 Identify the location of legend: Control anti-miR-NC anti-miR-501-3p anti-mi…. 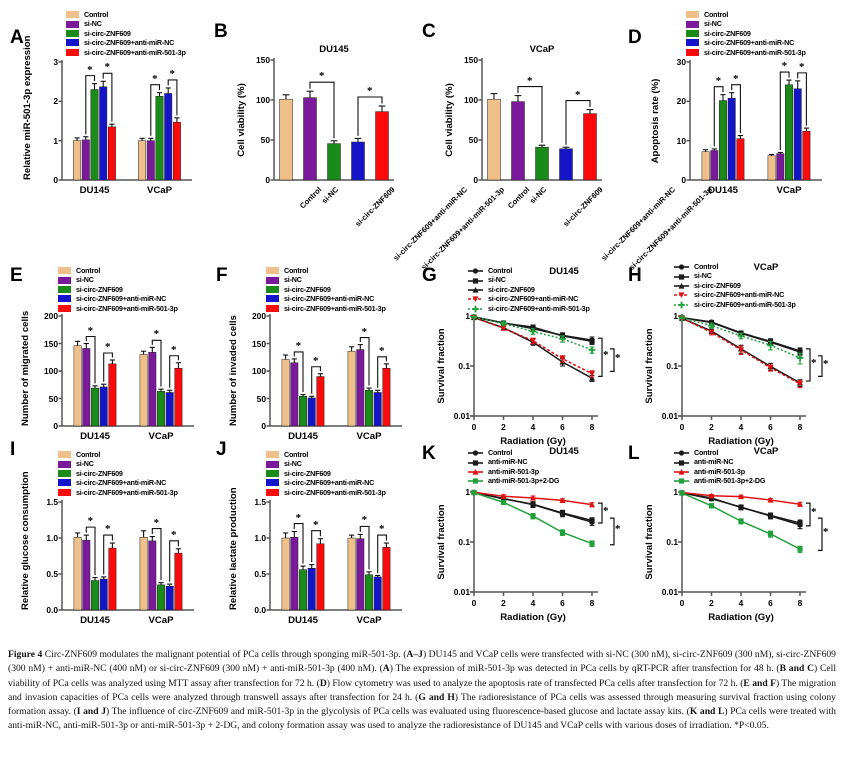
(513, 467).